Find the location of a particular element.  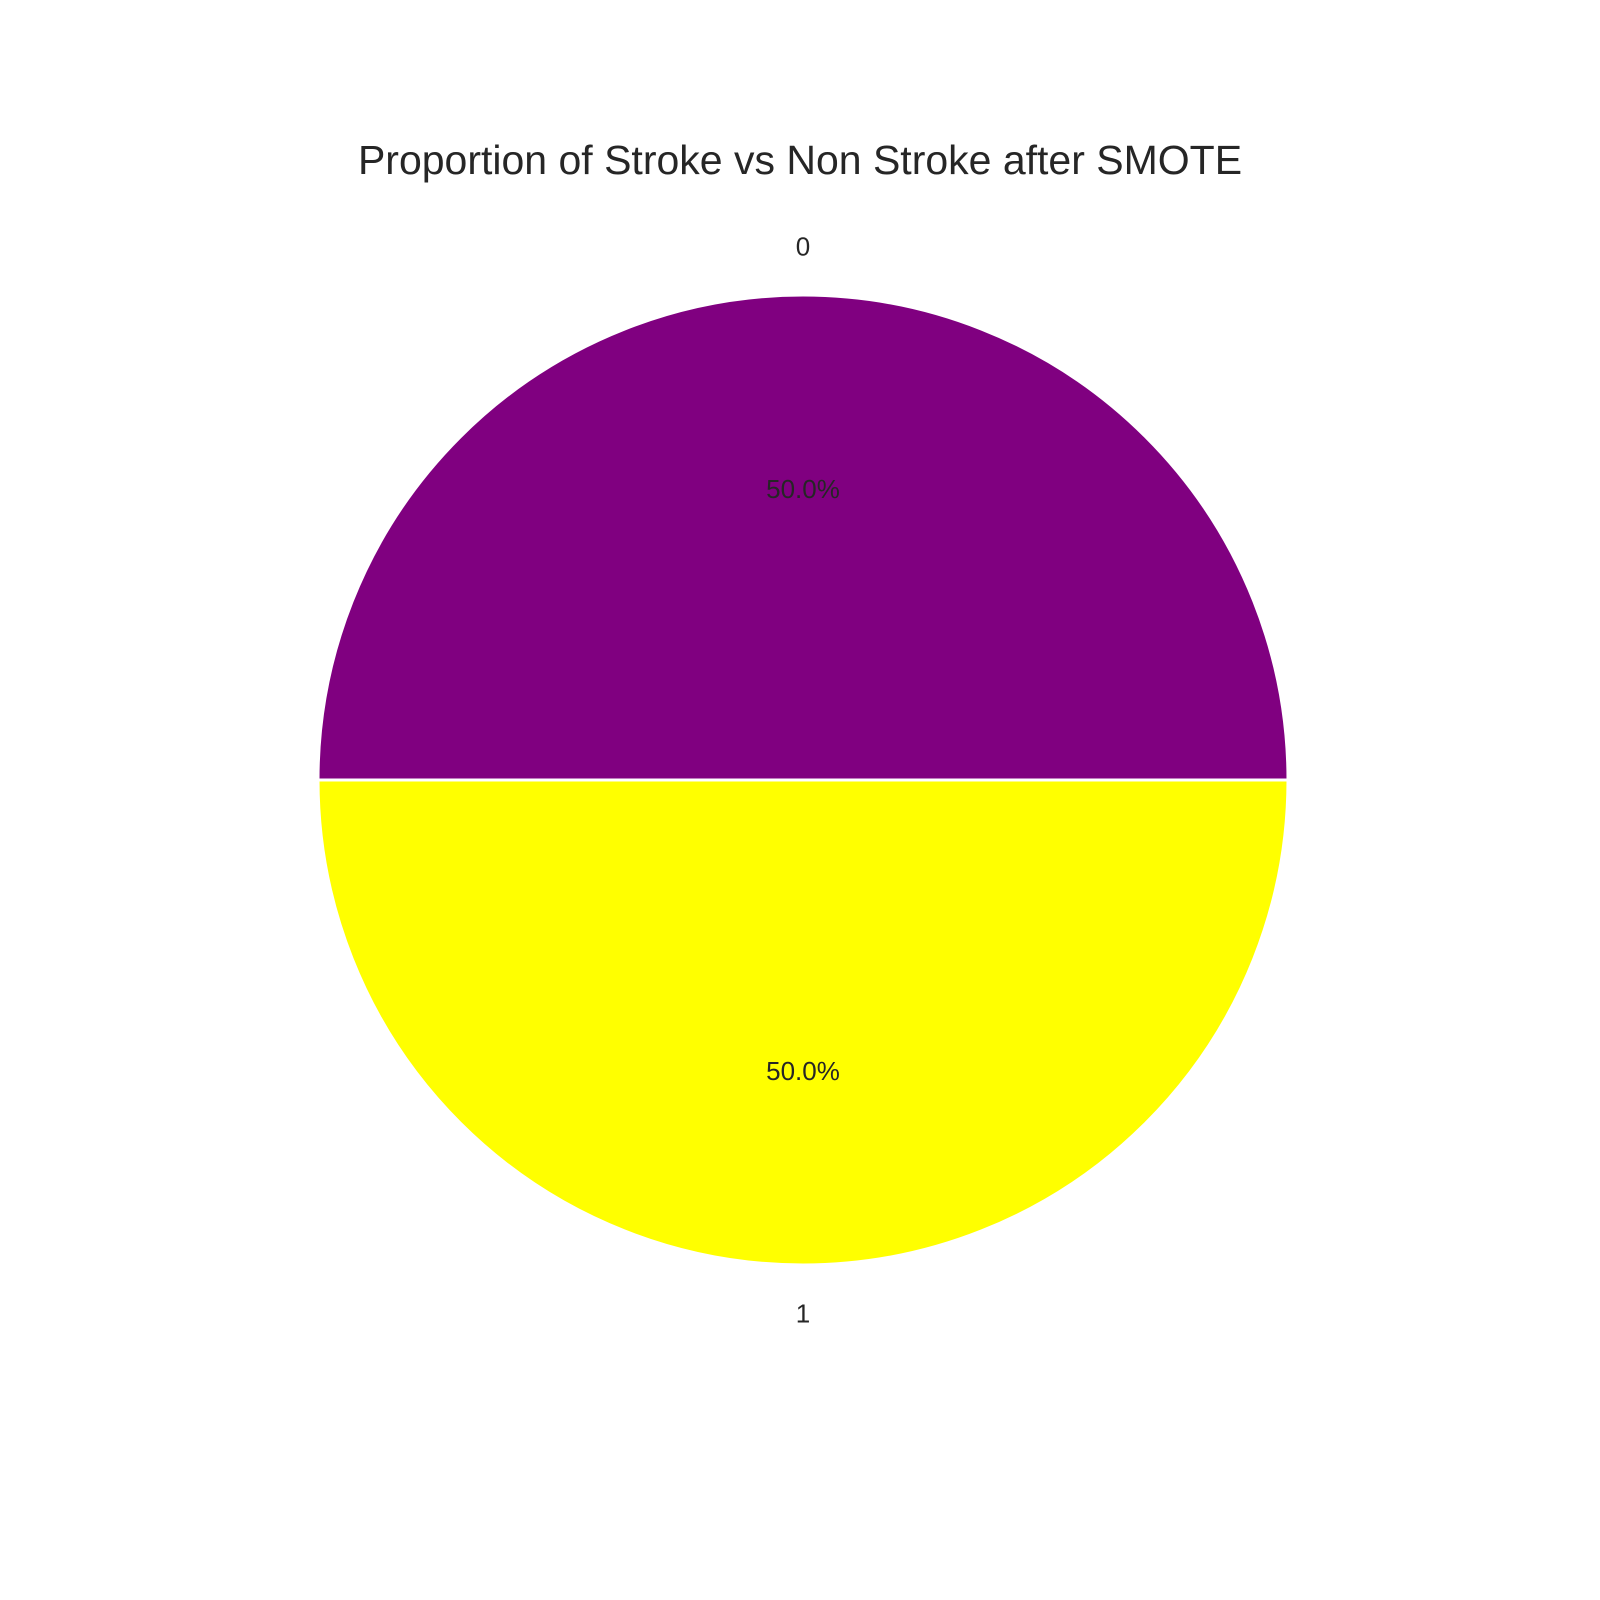

slice-label-1: 1 is located at coordinates (803, 1314).